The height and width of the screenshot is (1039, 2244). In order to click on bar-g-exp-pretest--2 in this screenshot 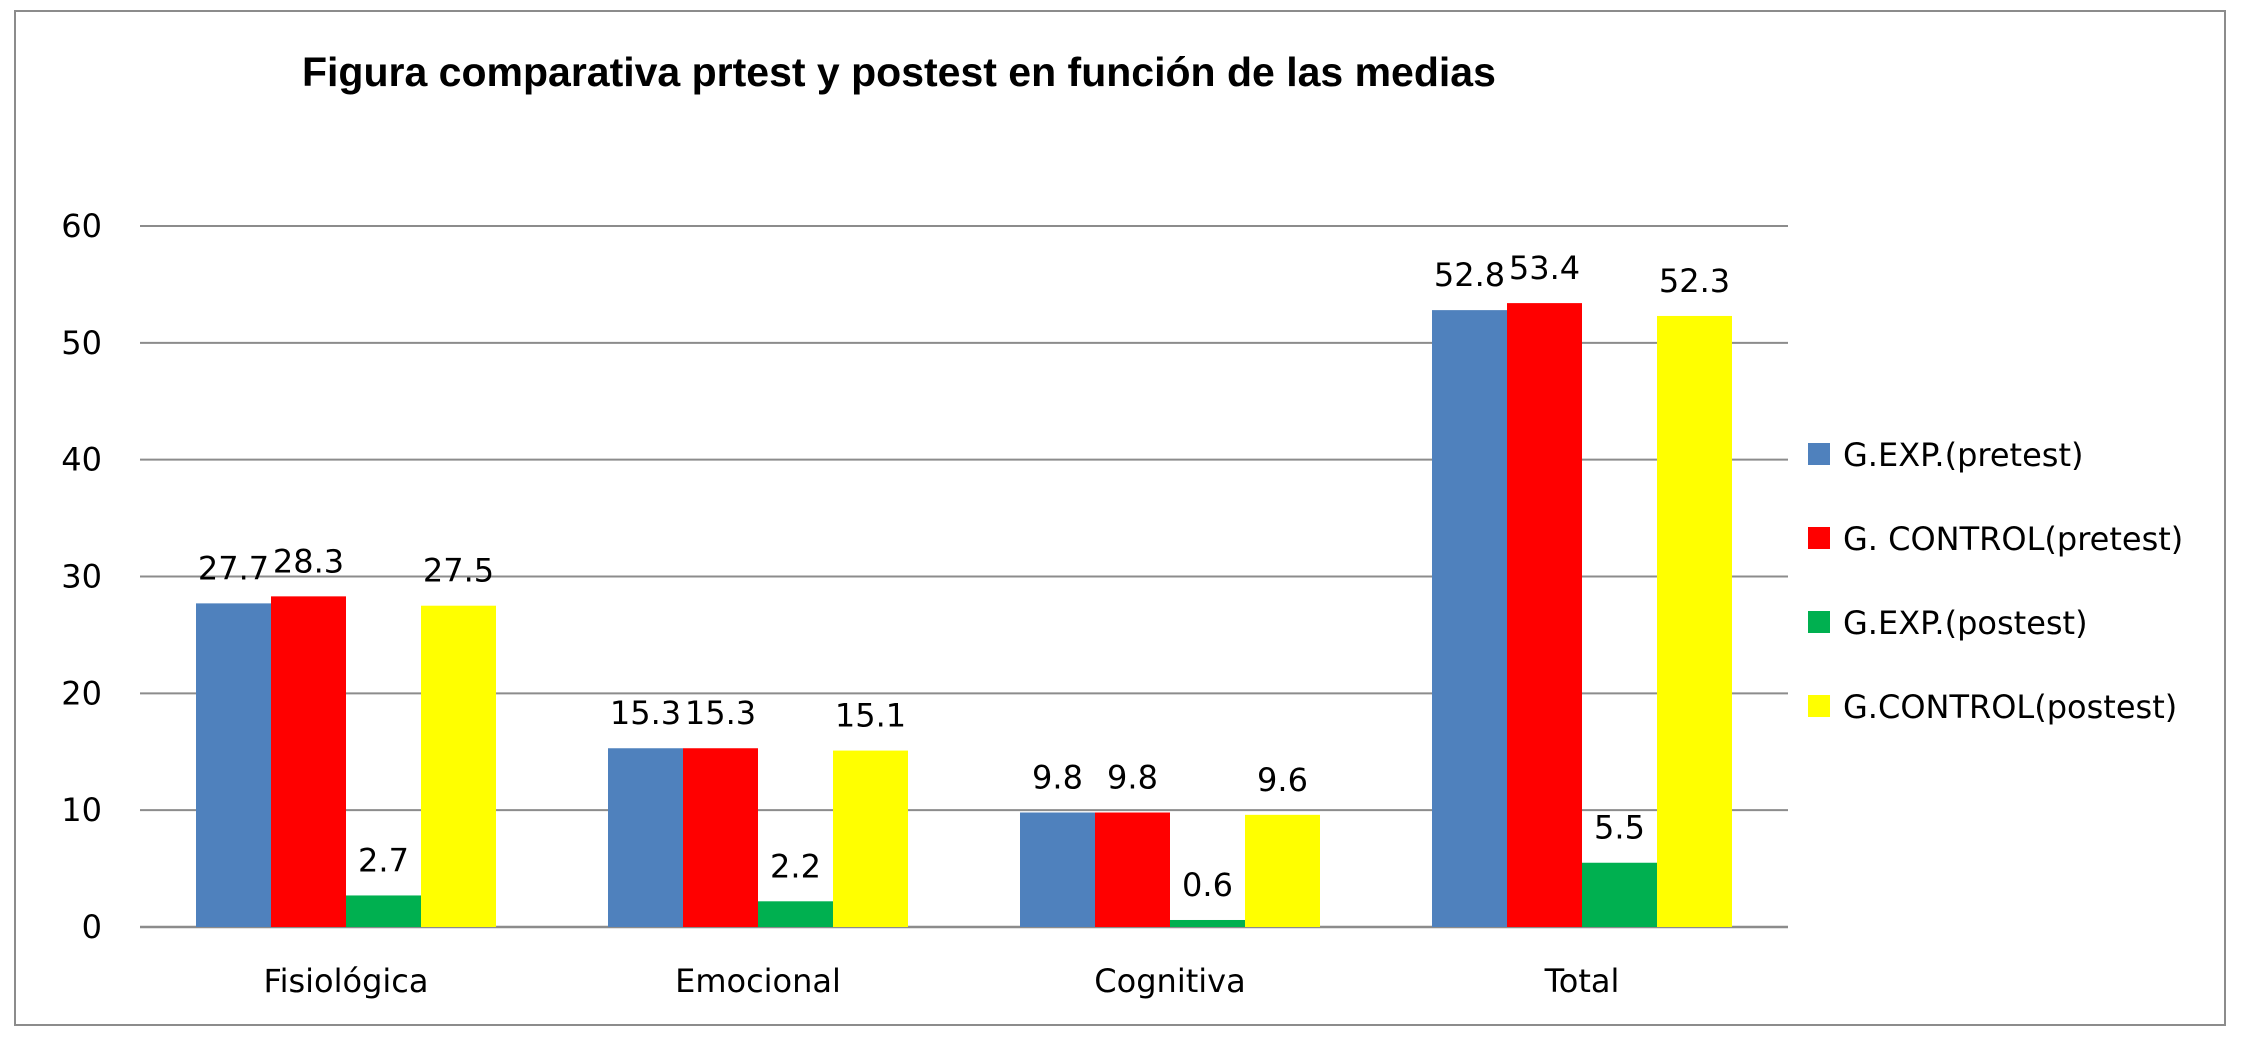, I will do `click(1057, 869)`.